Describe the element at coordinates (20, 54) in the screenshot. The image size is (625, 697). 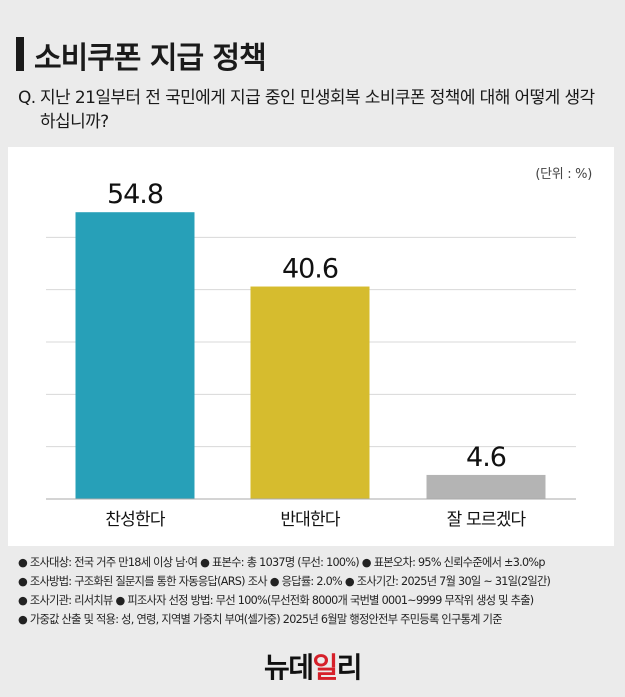
I see `title-accent-bar` at that location.